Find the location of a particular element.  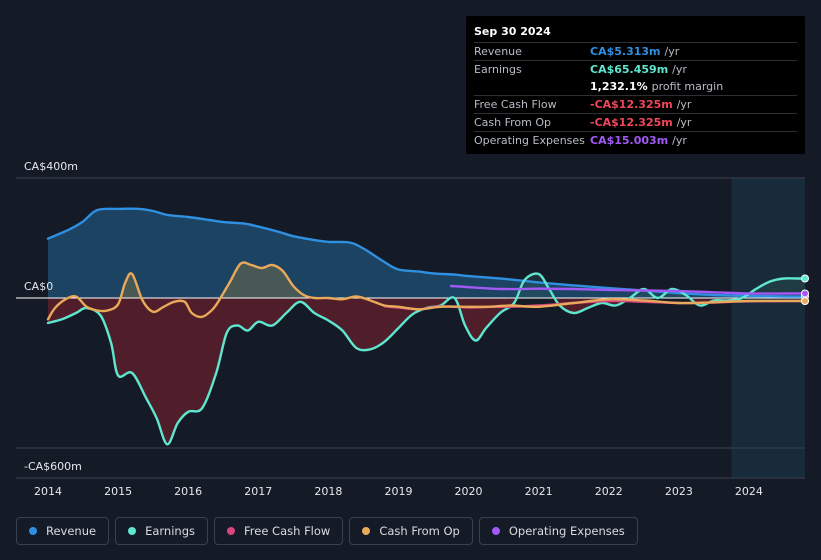

x-tick-label: 2021 is located at coordinates (539, 491).